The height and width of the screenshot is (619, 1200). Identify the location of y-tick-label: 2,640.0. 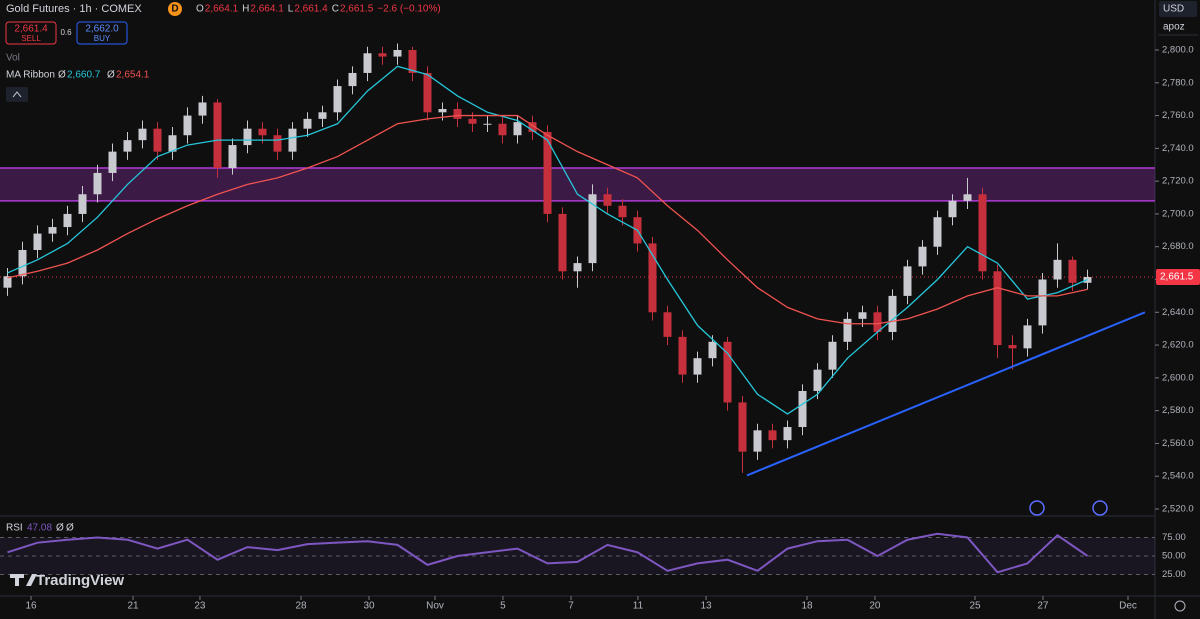
(1178, 312).